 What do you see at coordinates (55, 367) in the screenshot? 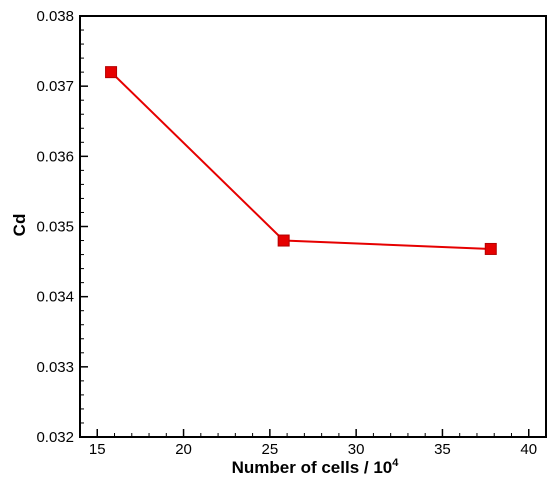
I see `y-tick-label: 0.033` at bounding box center [55, 367].